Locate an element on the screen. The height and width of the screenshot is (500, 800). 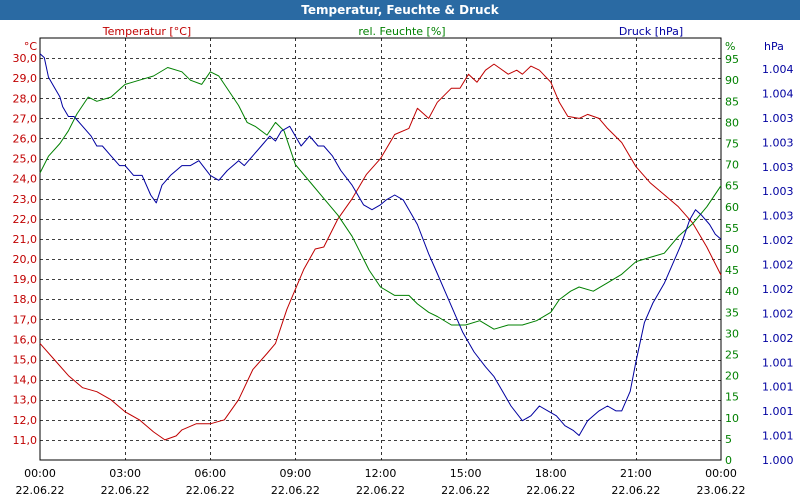
humidity-tick-label: 80 is located at coordinates (732, 122).